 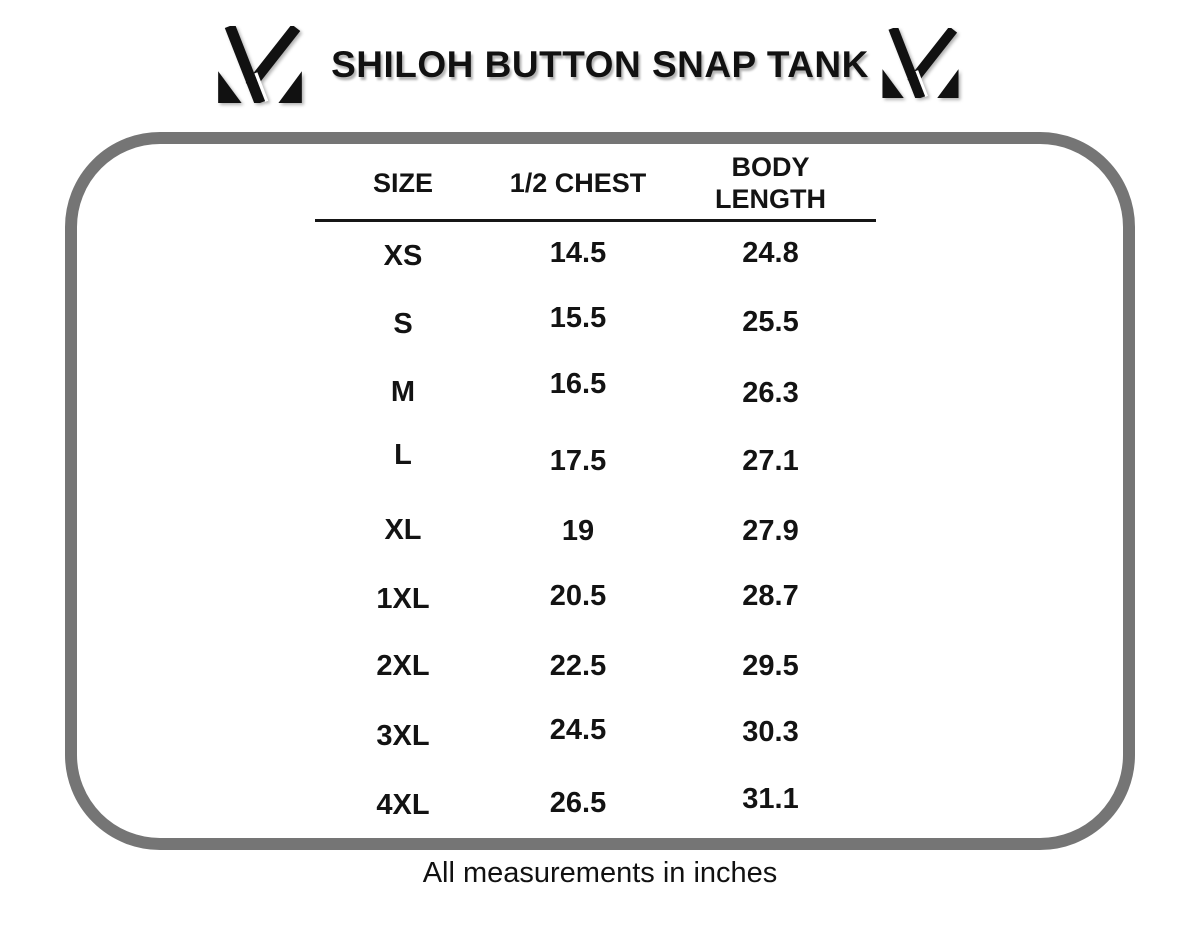 What do you see at coordinates (578, 596) in the screenshot?
I see `cell-1xl-half-chest: 20.5` at bounding box center [578, 596].